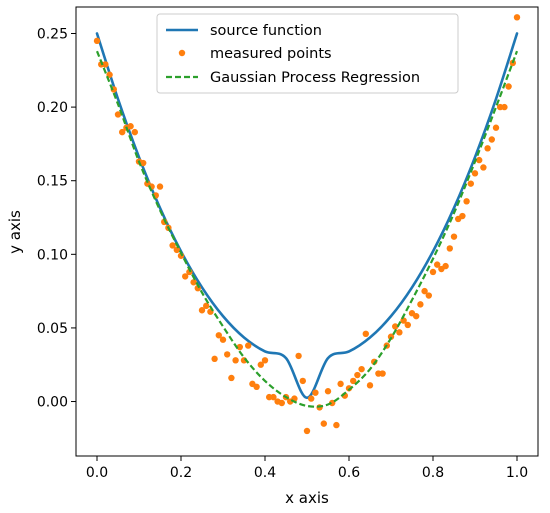 Image resolution: width=550 pixels, height=513 pixels. Describe the element at coordinates (307, 468) in the screenshot. I see `x-axis: 0.0 0.2 0.4 0.6 0.8 1.0` at that location.